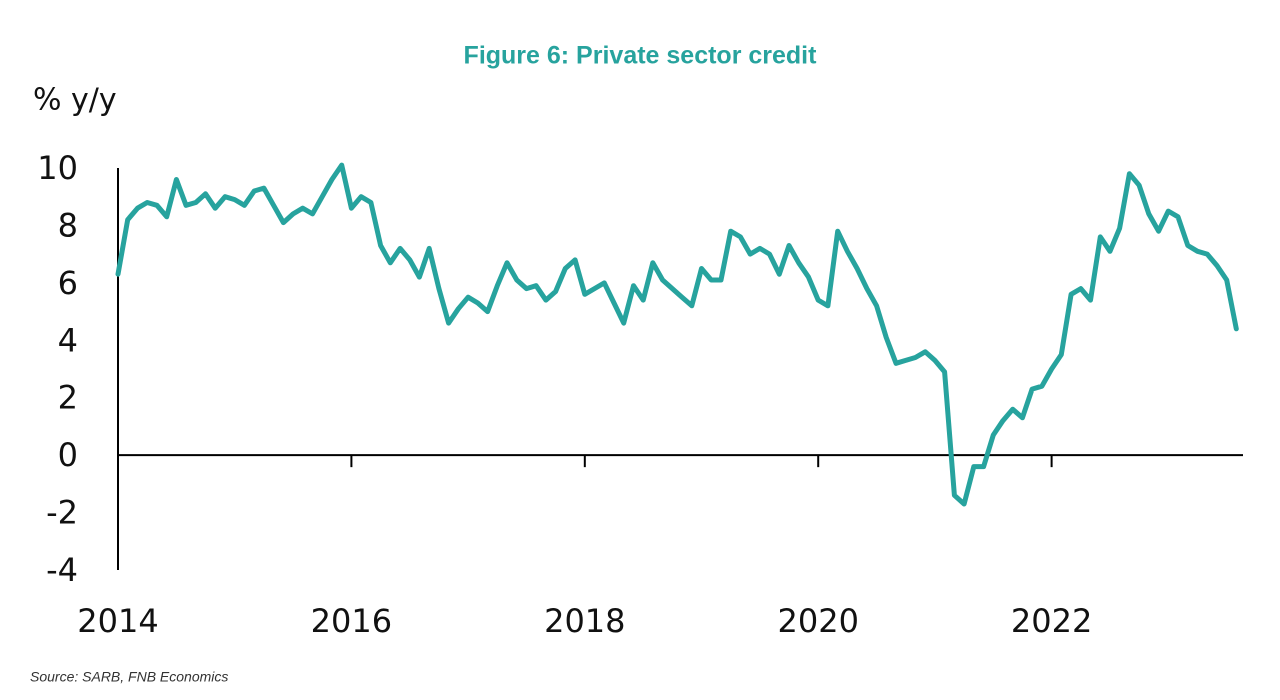 This screenshot has width=1280, height=700. I want to click on y-tick-label: 6, so click(68, 283).